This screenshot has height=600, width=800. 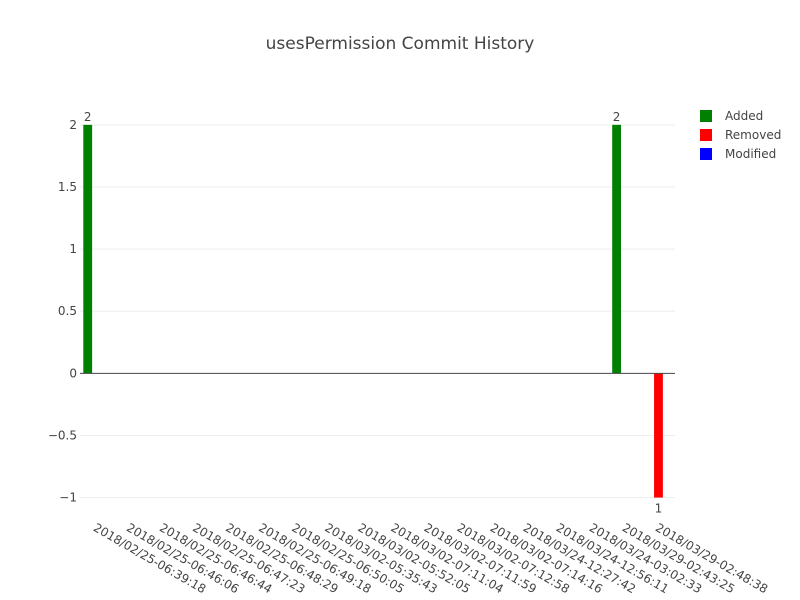 I want to click on legend: Added Removed Modified, so click(x=740, y=134).